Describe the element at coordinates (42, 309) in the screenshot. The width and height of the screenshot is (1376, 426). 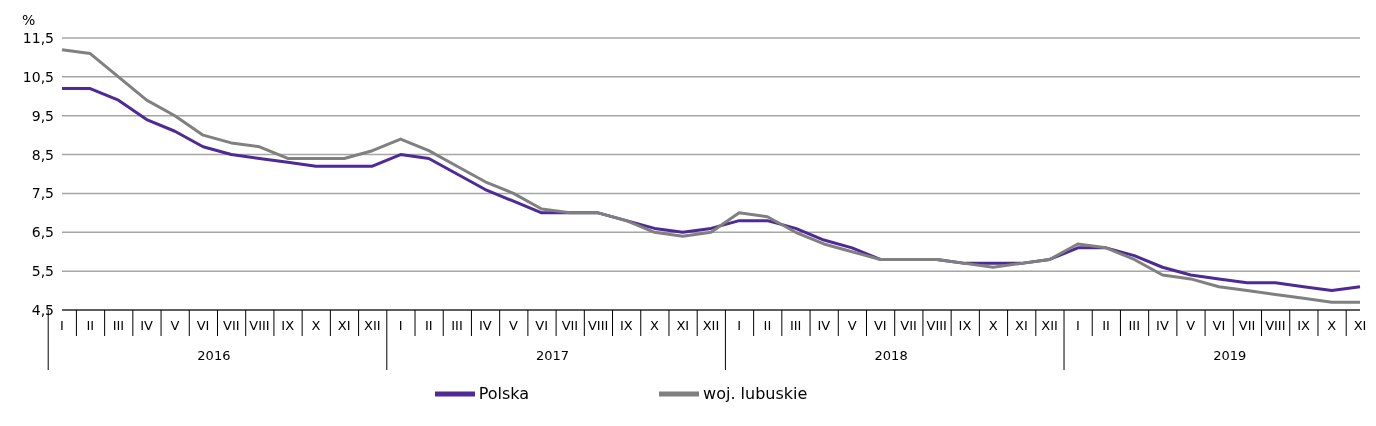
I see `y-tick-label: 4,5` at that location.